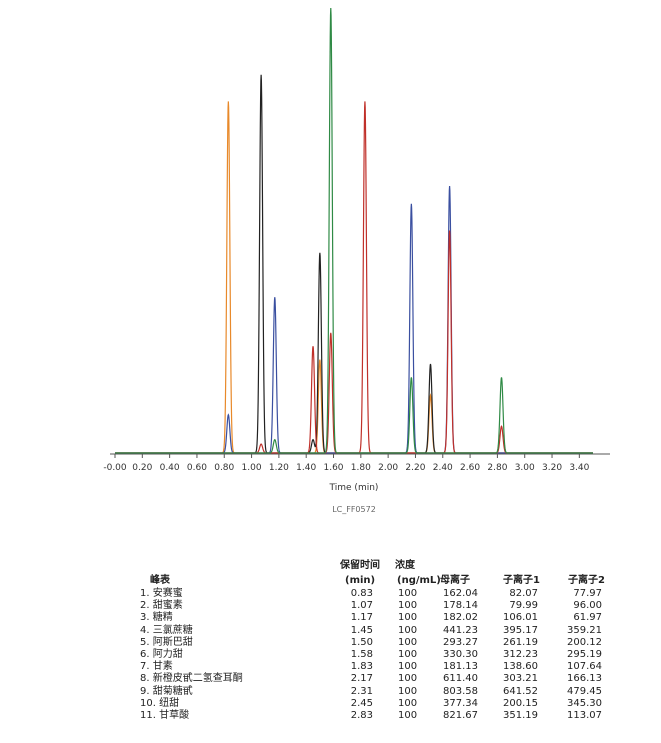 The width and height of the screenshot is (661, 743). I want to click on cell-rt: 2.31, so click(361, 691).